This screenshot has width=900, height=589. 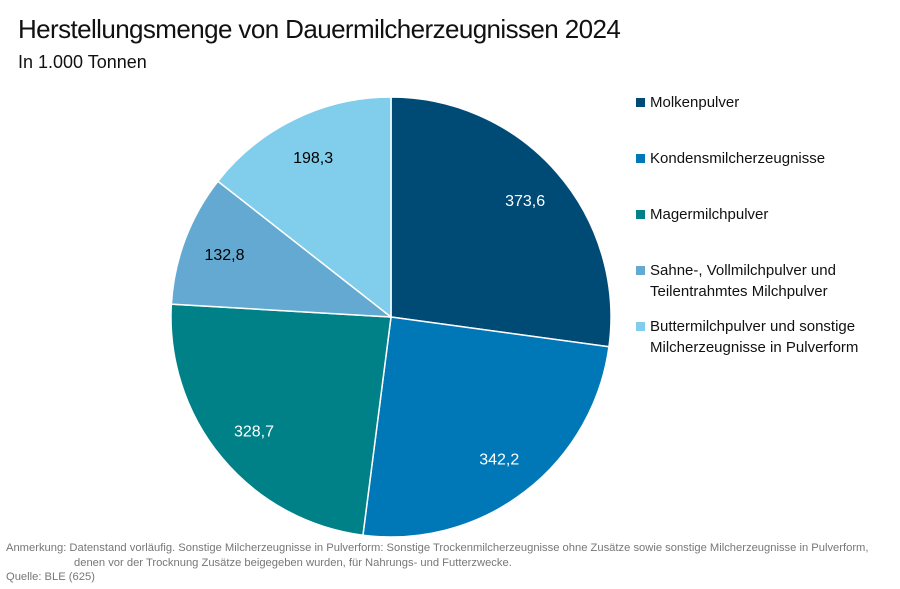 What do you see at coordinates (754, 347) in the screenshot?
I see `legend-label-line: Milcherzeugnisse in Pulverform` at bounding box center [754, 347].